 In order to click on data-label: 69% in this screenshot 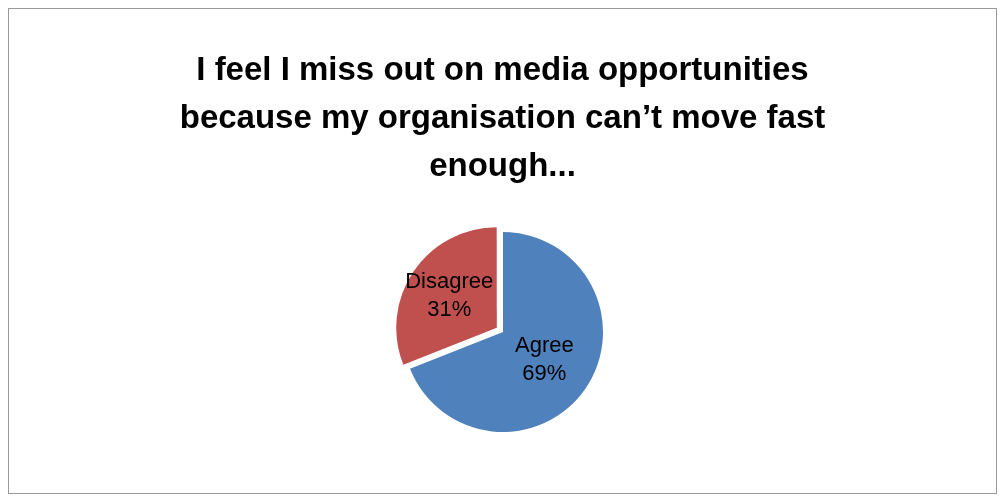, I will do `click(543, 373)`.